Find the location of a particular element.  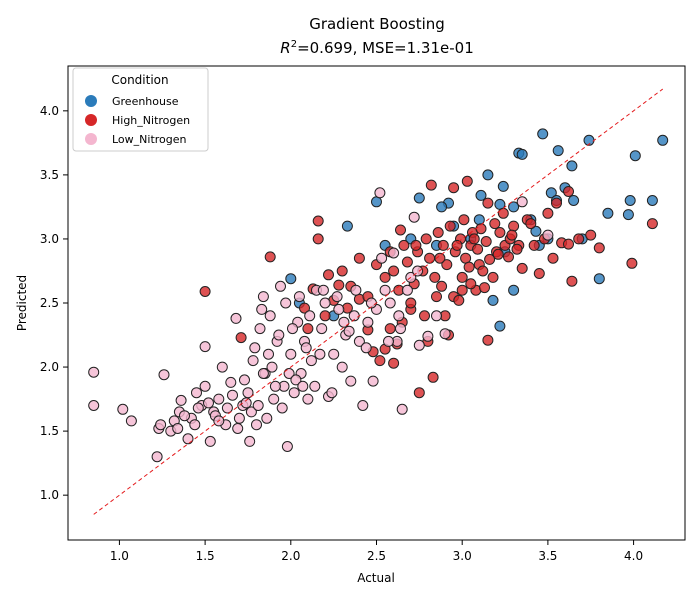

legend-label-greenhouse: Greenhouse is located at coordinates (145, 101).